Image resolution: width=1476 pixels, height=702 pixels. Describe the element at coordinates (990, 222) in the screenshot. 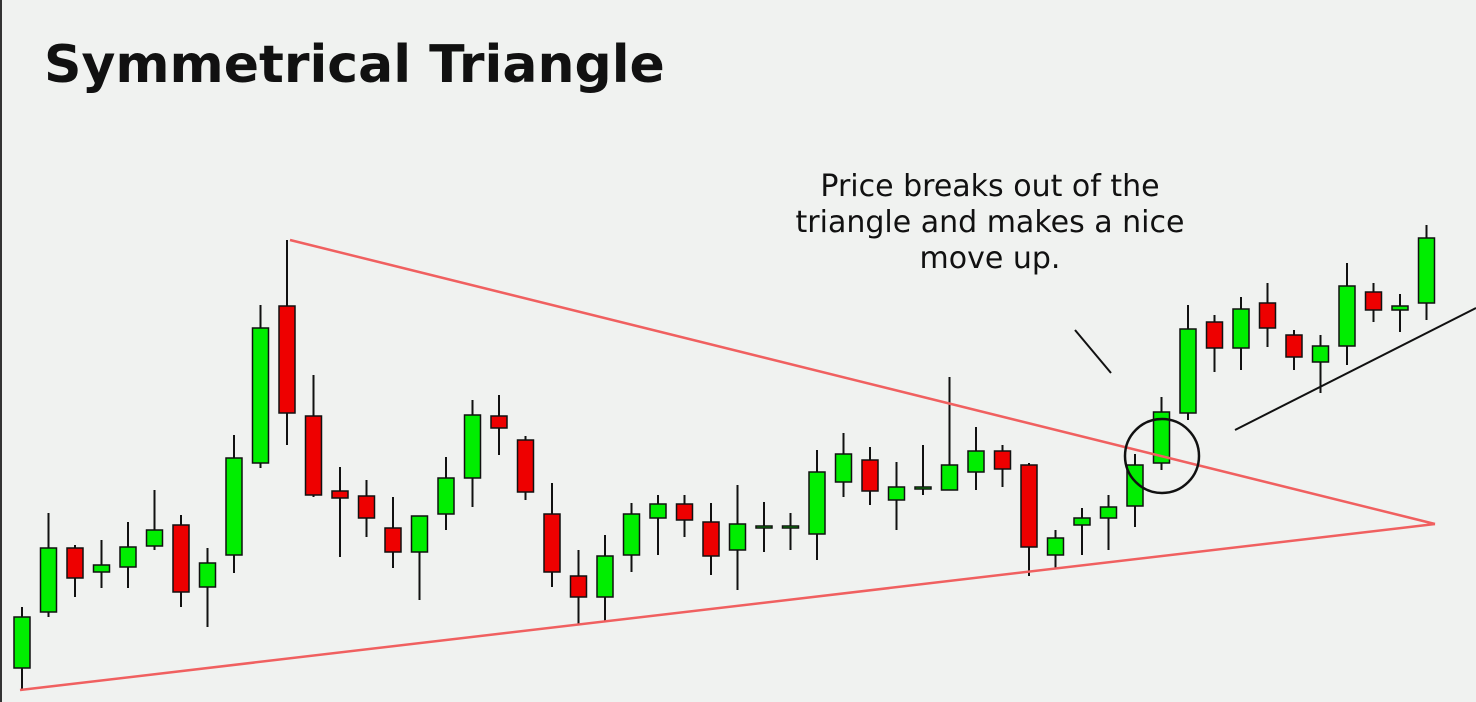

I see `annotation-line: triangle and makes a nice` at that location.